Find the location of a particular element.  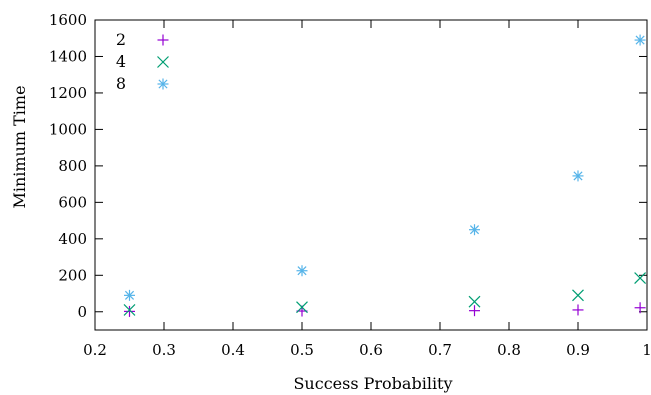

y-tick-label: 600 is located at coordinates (72, 202).